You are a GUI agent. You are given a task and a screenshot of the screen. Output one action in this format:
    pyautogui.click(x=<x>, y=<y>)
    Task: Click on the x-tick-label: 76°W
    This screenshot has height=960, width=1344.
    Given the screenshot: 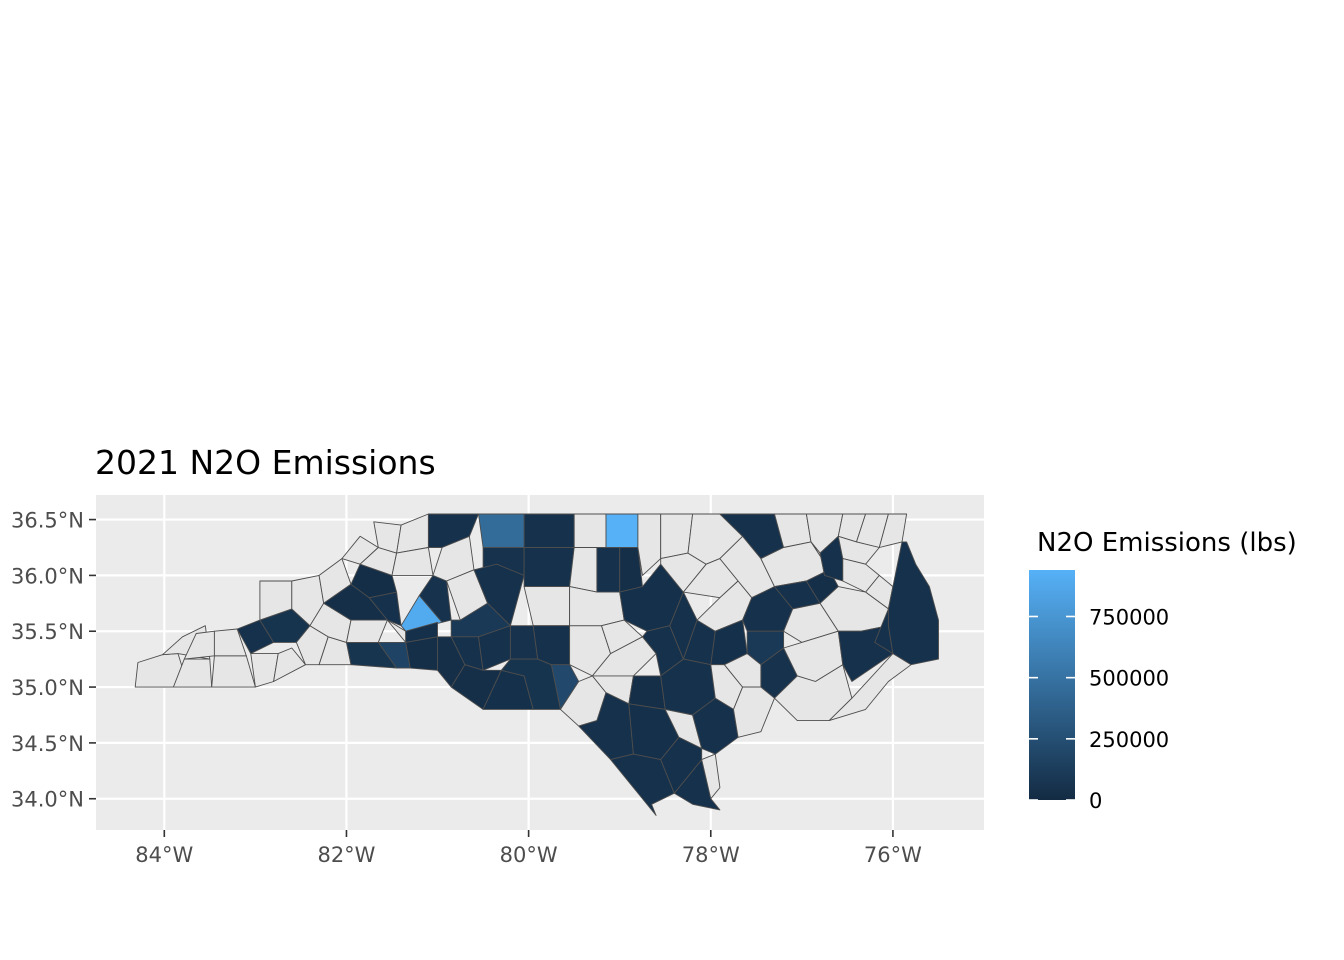 What is the action you would take?
    pyautogui.click(x=893, y=855)
    